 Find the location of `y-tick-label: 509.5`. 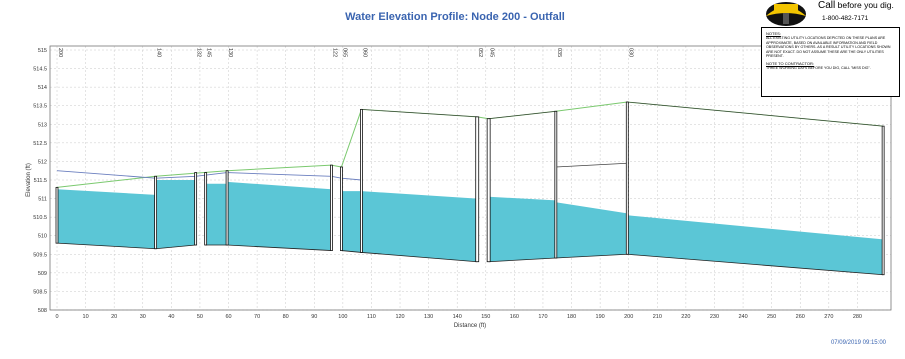

y-tick-label: 509.5 is located at coordinates (40, 255).